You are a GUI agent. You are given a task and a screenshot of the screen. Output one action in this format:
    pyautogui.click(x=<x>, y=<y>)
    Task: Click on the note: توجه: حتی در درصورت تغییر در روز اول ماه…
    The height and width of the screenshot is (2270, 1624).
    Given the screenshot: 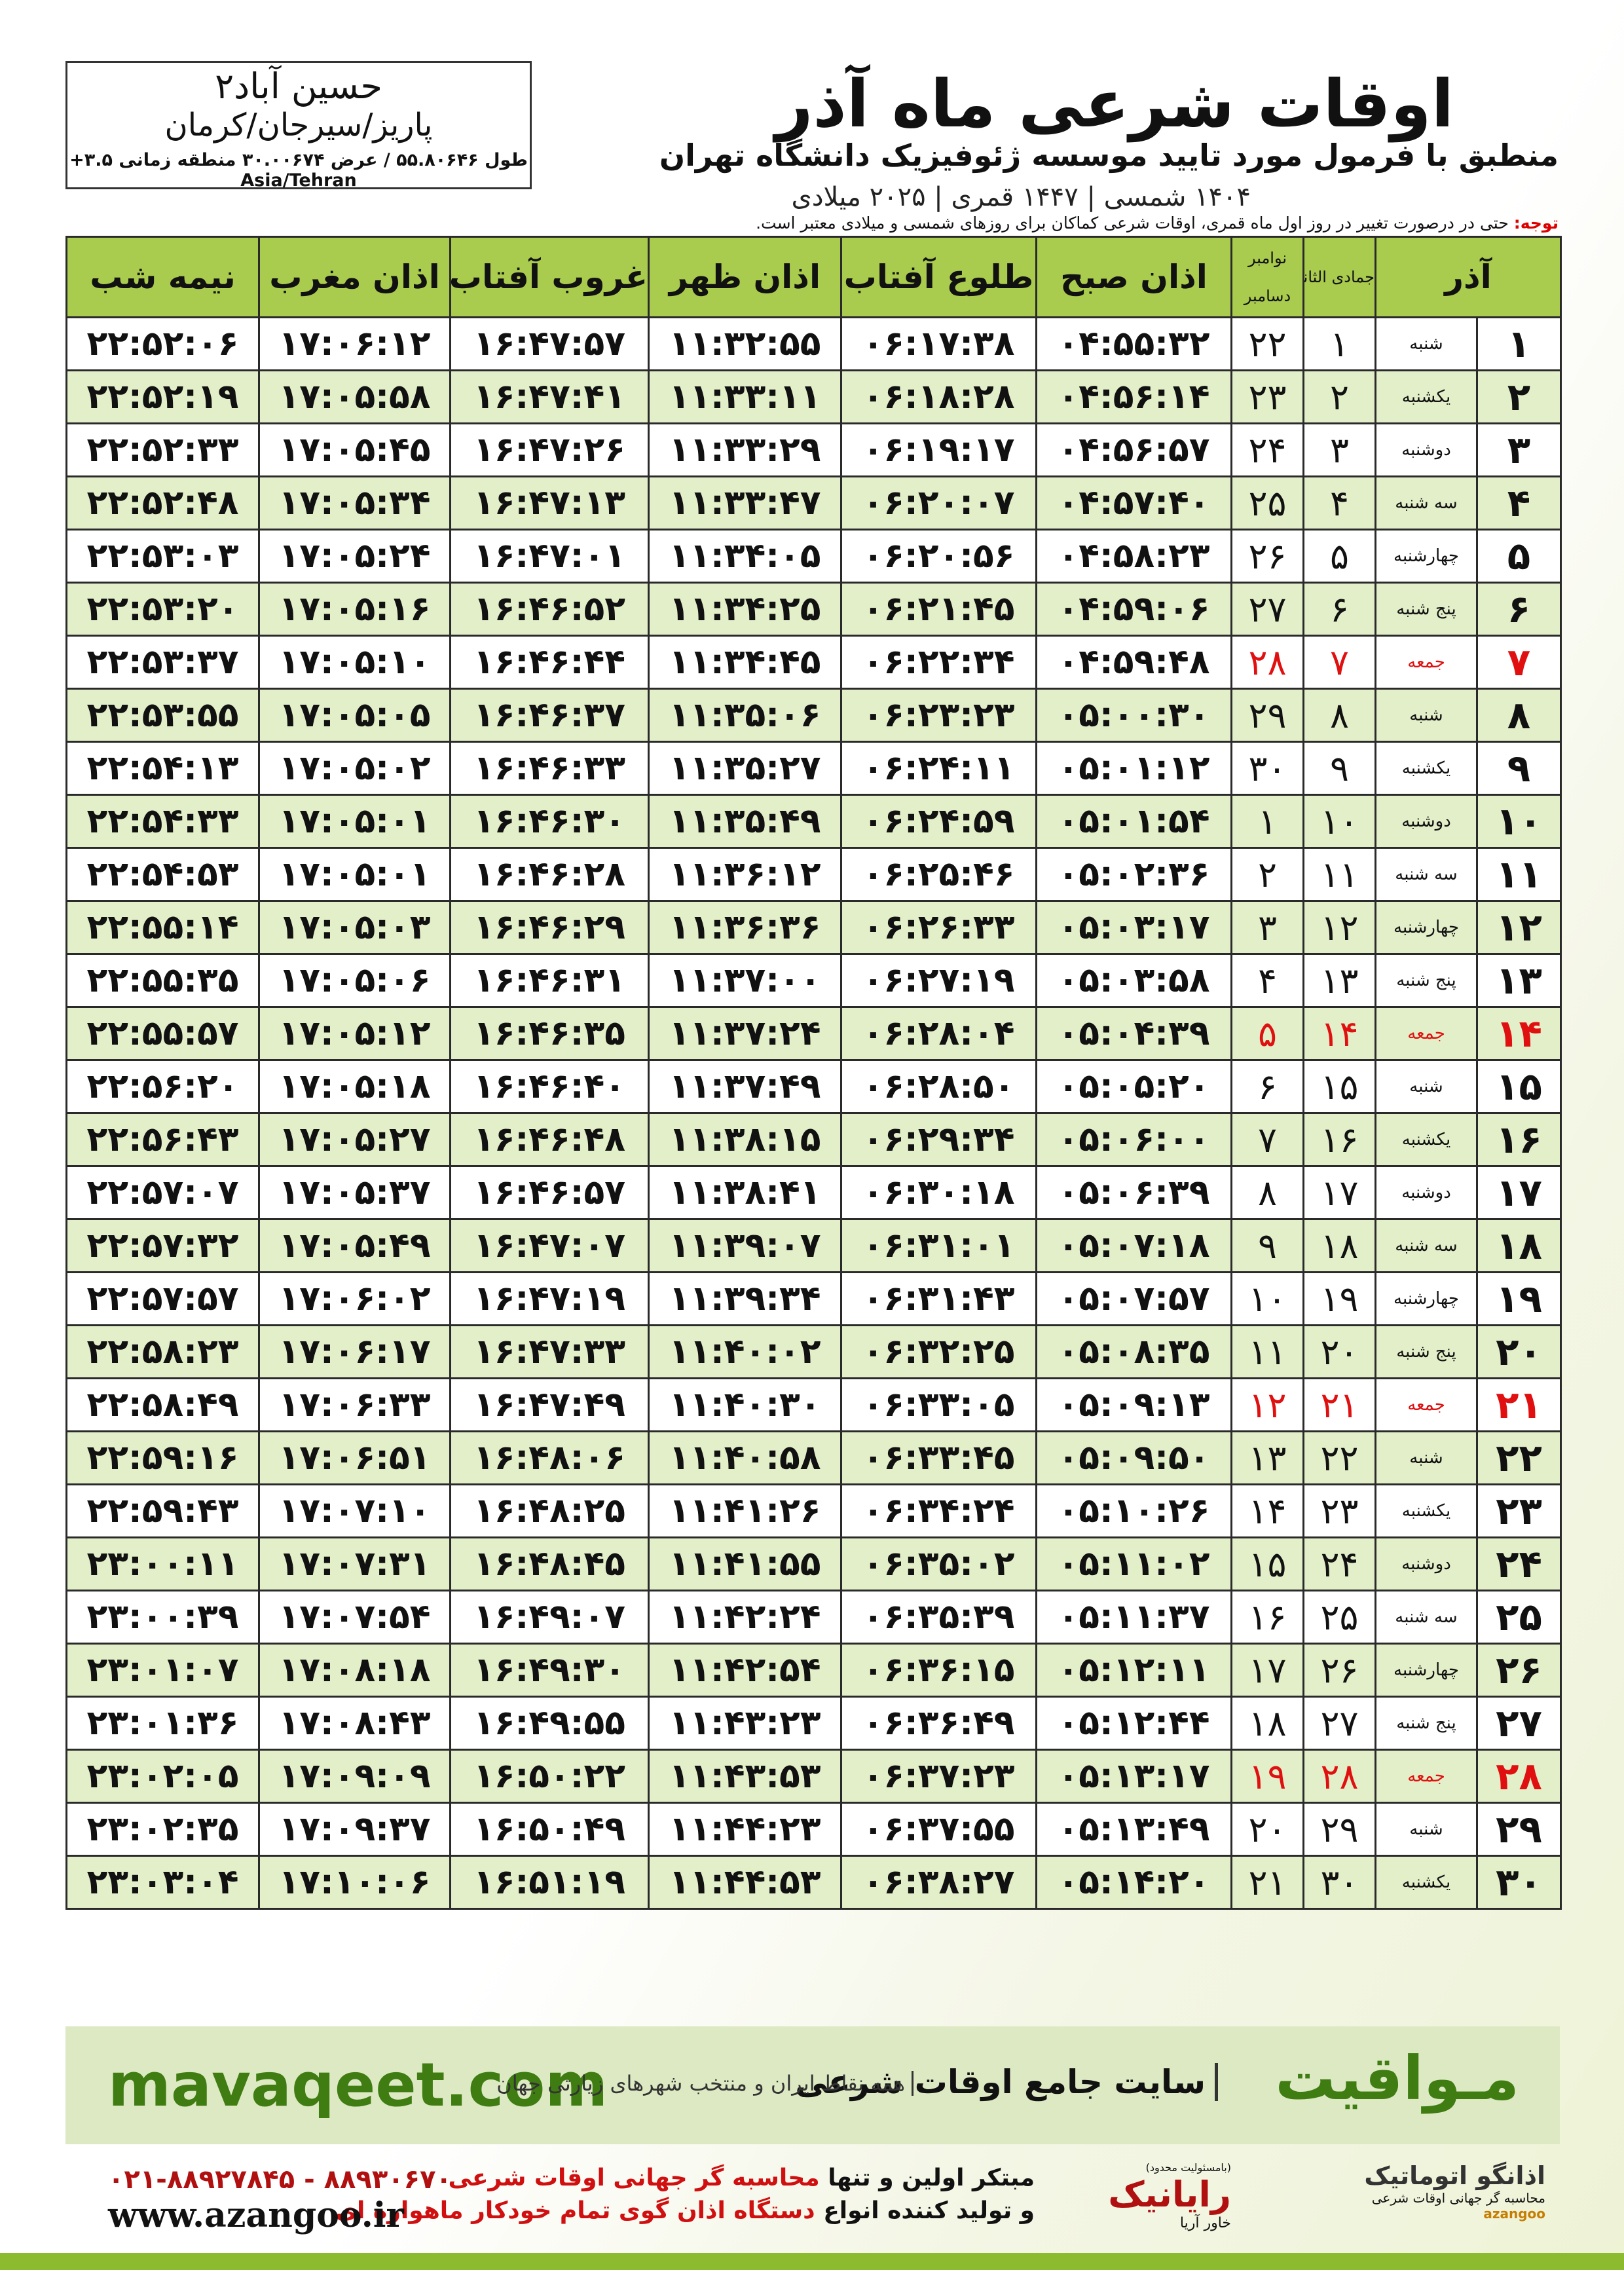 What is the action you would take?
    pyautogui.click(x=1157, y=223)
    